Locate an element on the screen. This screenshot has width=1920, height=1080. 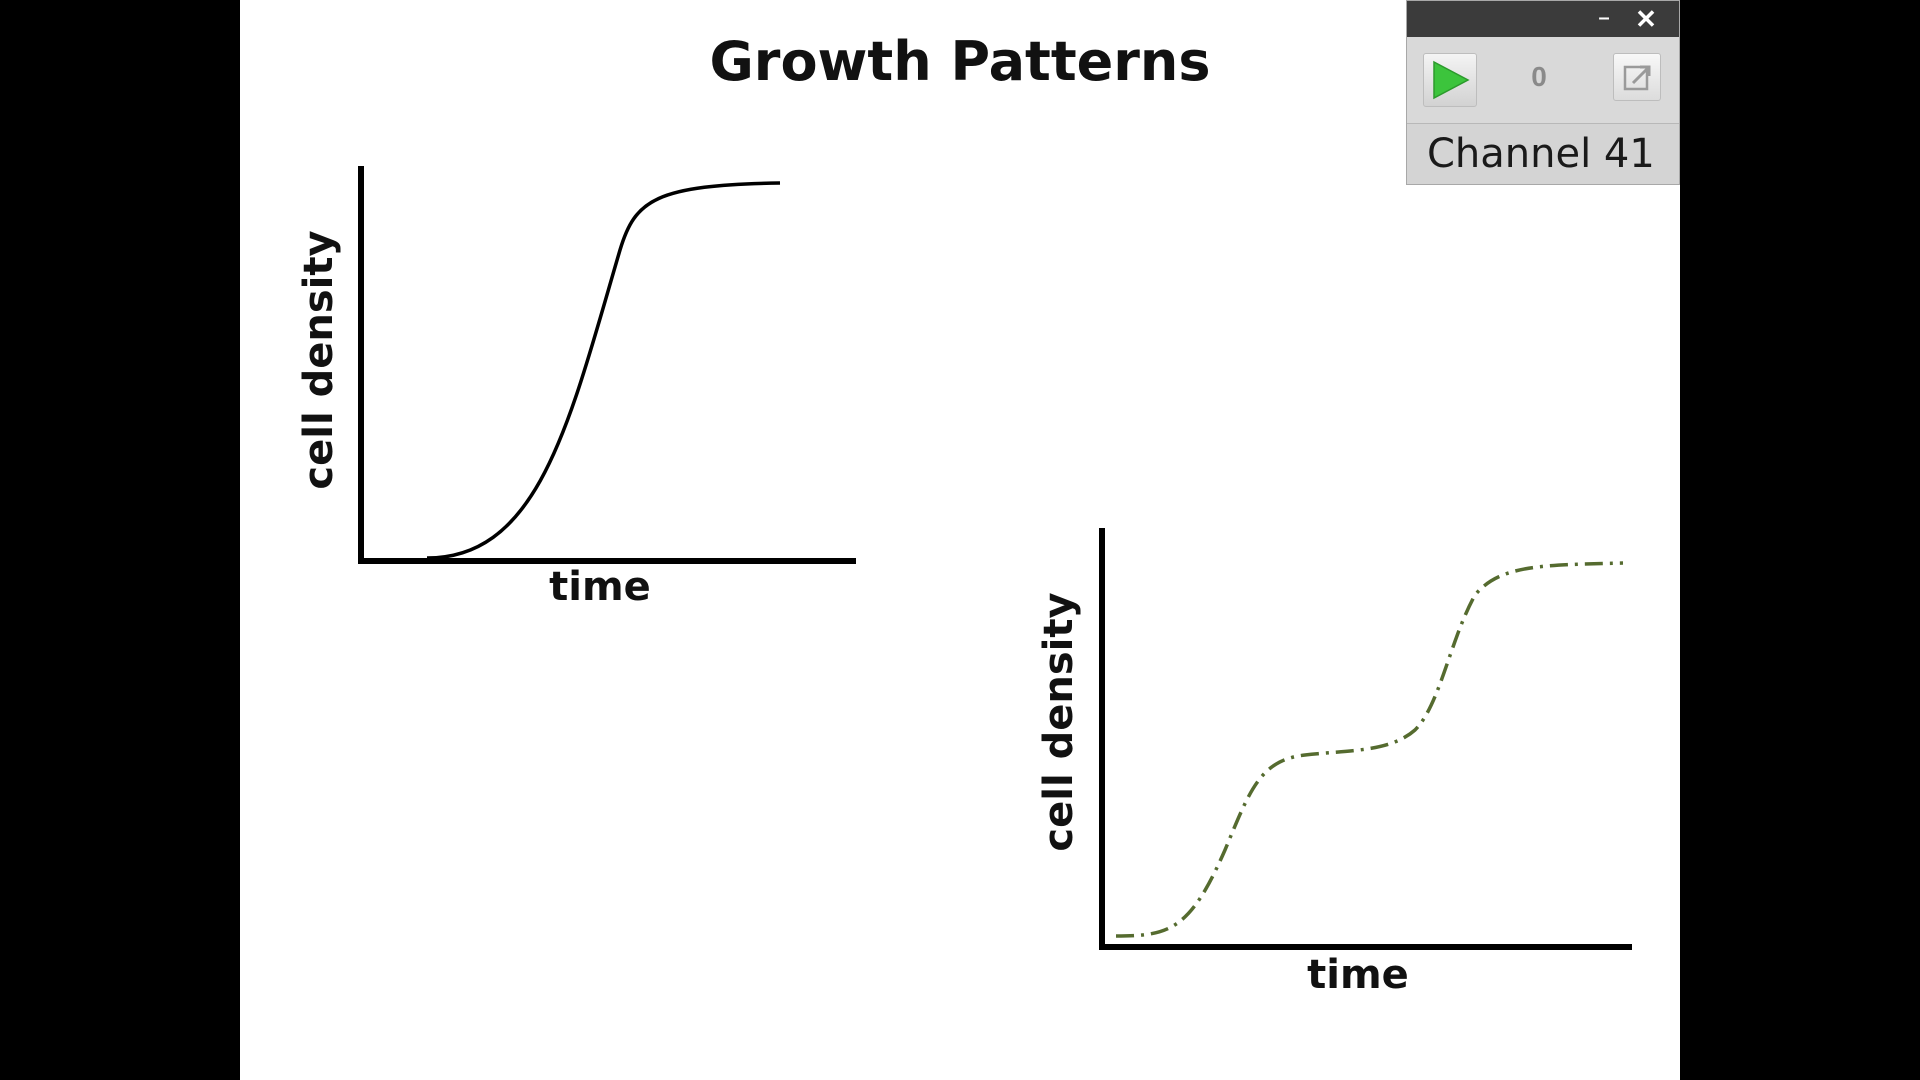
chart-right-xlabel: time is located at coordinates (1358, 975).